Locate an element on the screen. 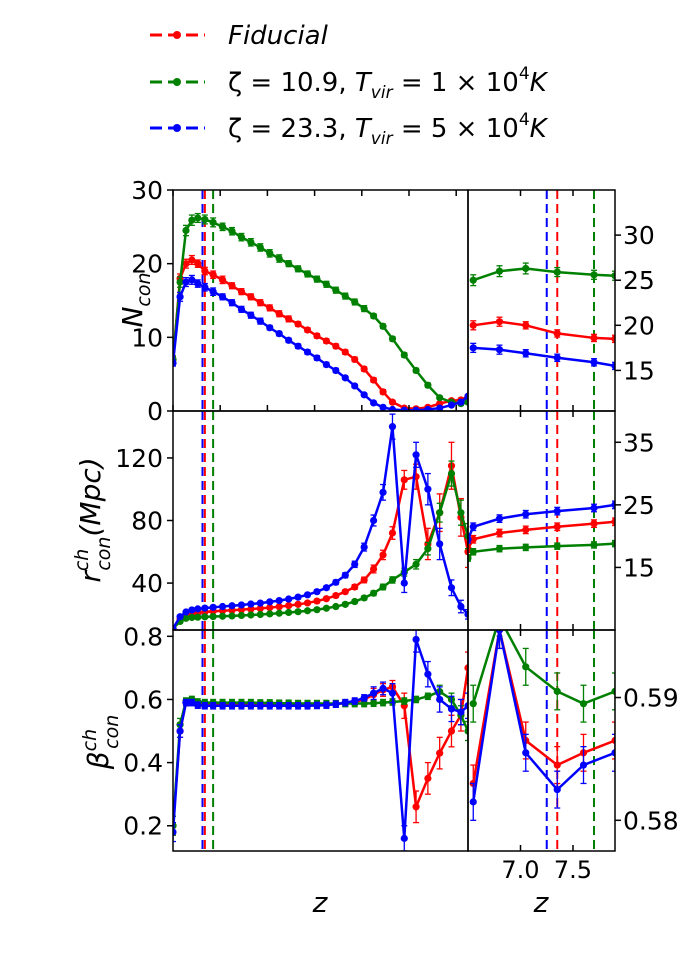 The height and width of the screenshot is (957, 700). ytick-label-n-con-zoom-1: 20 is located at coordinates (639, 325).